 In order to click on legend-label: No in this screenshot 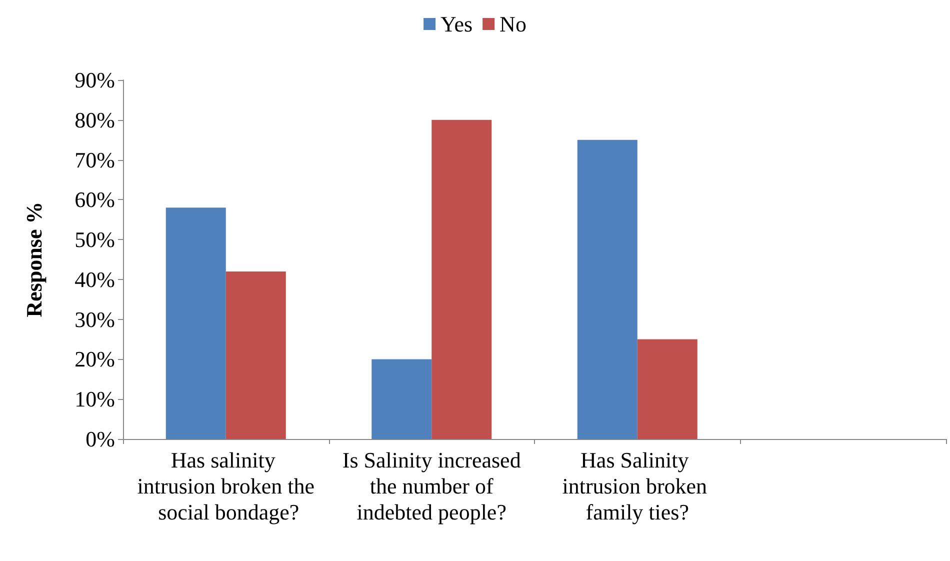, I will do `click(513, 24)`.